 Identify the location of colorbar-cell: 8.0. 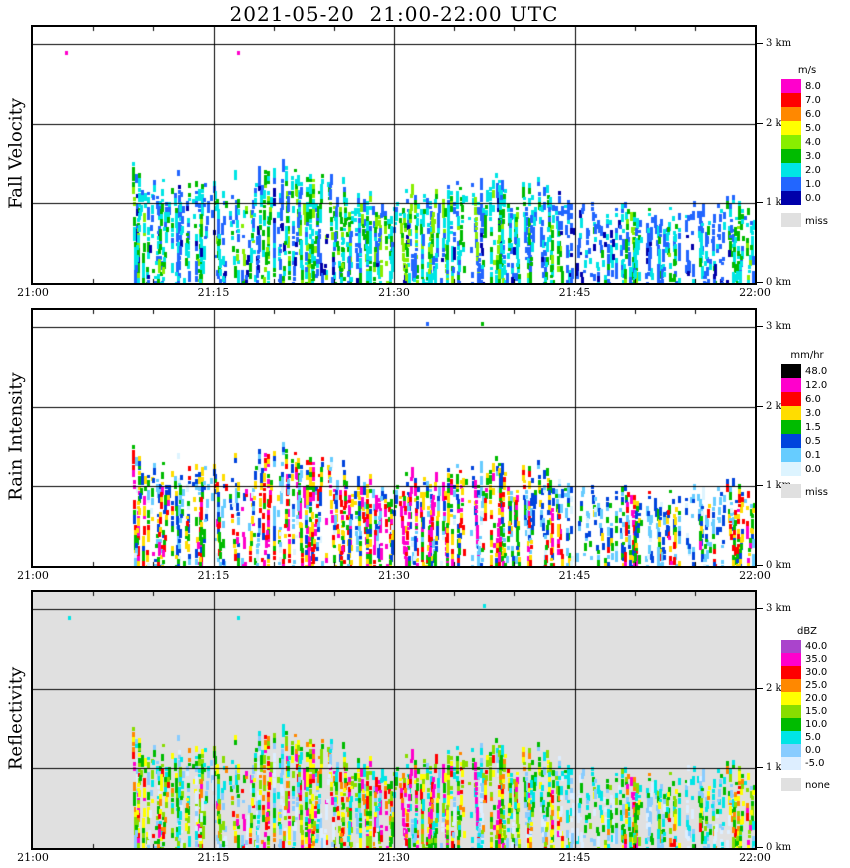
(807, 86).